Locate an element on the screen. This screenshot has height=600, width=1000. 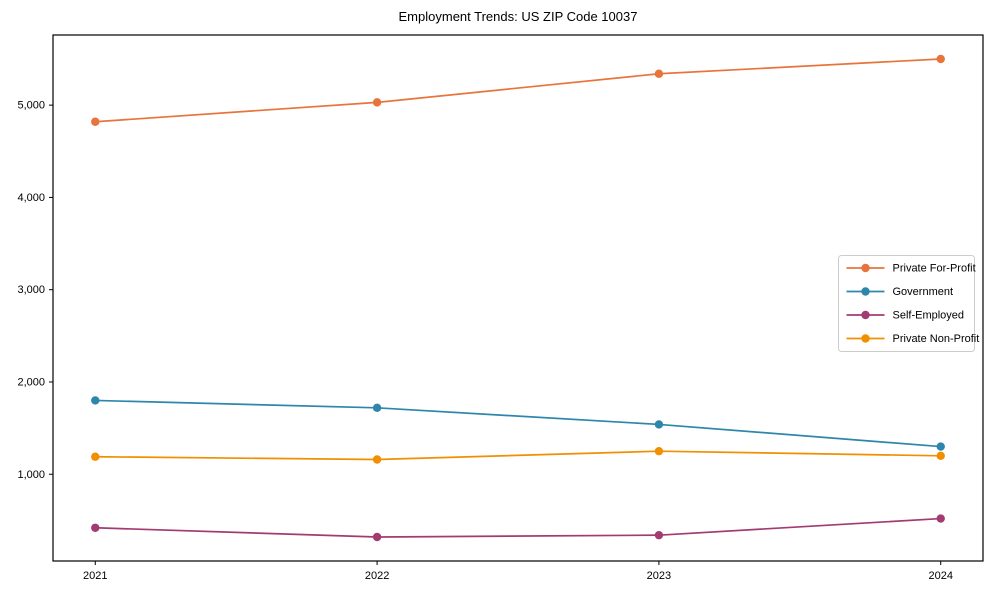
series-line-government is located at coordinates (518, 423).